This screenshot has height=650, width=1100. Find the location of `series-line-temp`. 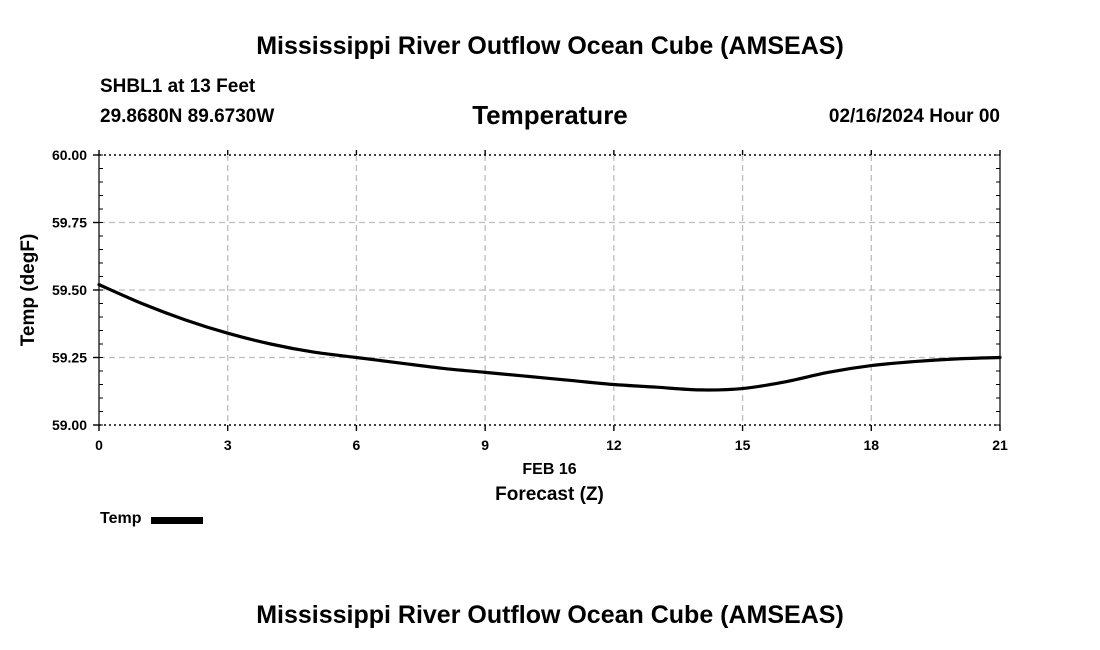

series-line-temp is located at coordinates (549, 337).